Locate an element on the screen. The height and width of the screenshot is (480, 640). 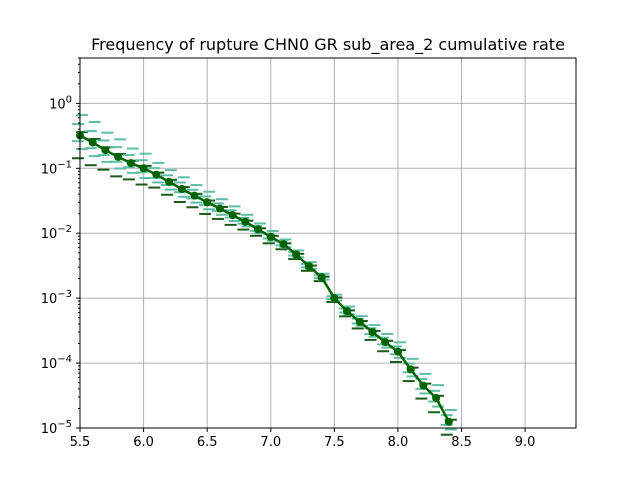
y-tick-exponent: −3 is located at coordinates (64, 294).